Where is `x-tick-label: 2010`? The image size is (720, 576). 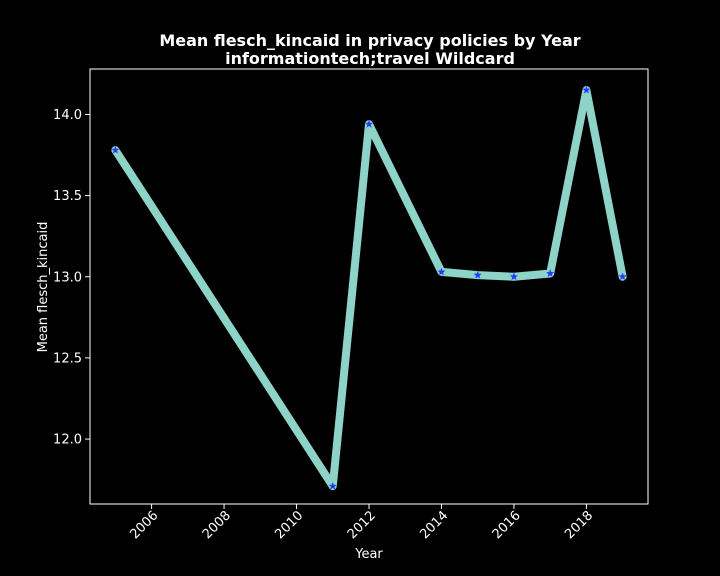 x-tick-label: 2010 is located at coordinates (289, 525).